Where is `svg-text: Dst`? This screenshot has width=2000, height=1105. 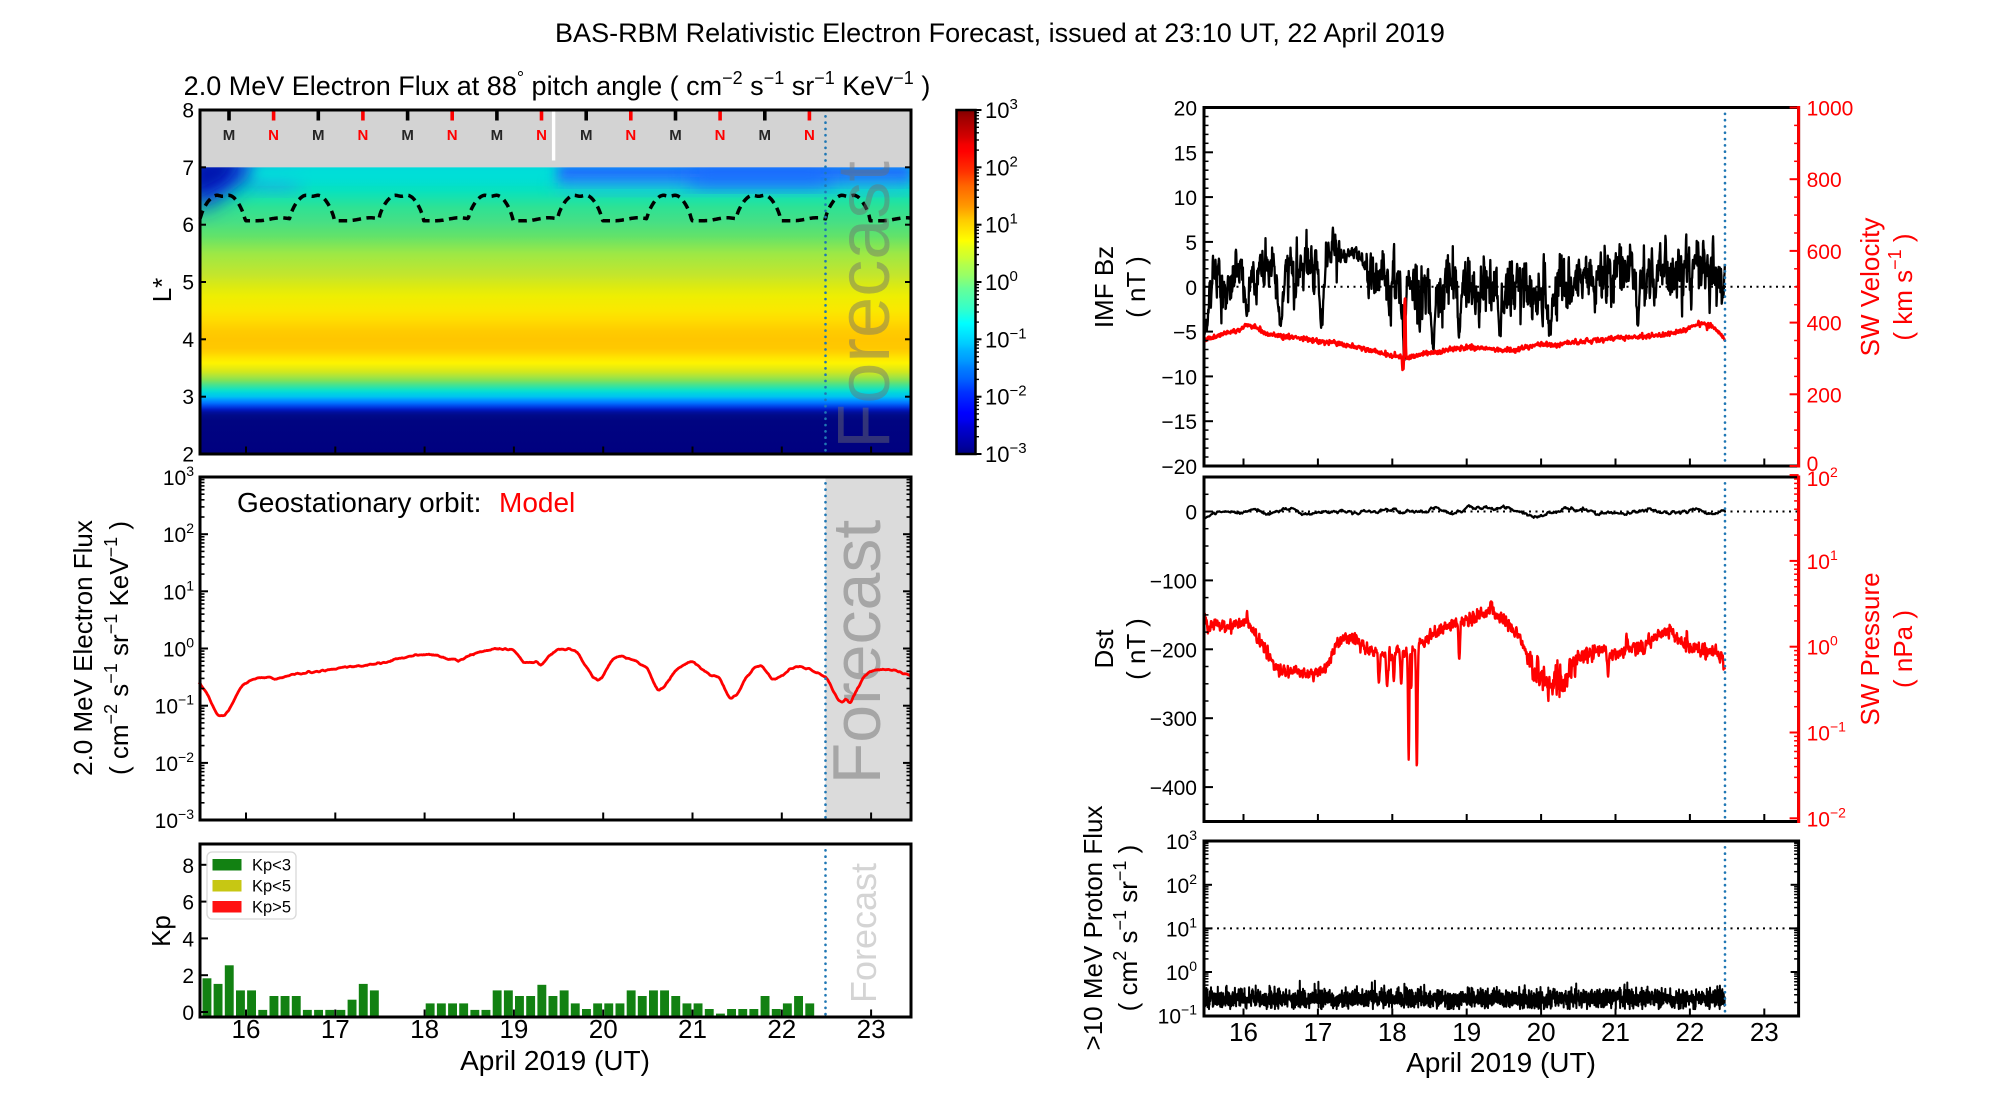 svg-text: Dst is located at coordinates (1104, 649).